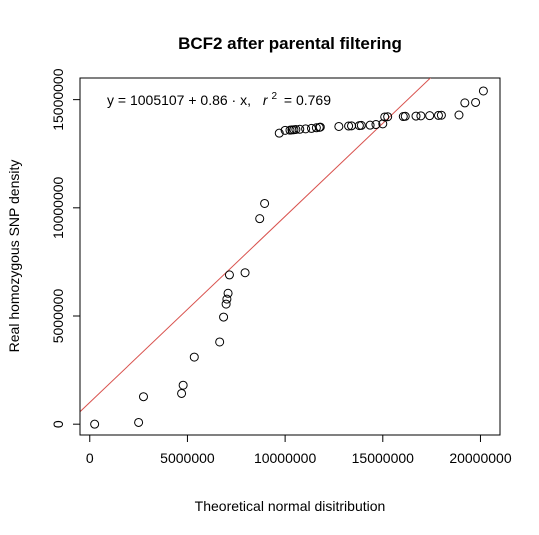 The height and width of the screenshot is (535, 539). I want to click on y-tick-label: 10000000, so click(58, 207).